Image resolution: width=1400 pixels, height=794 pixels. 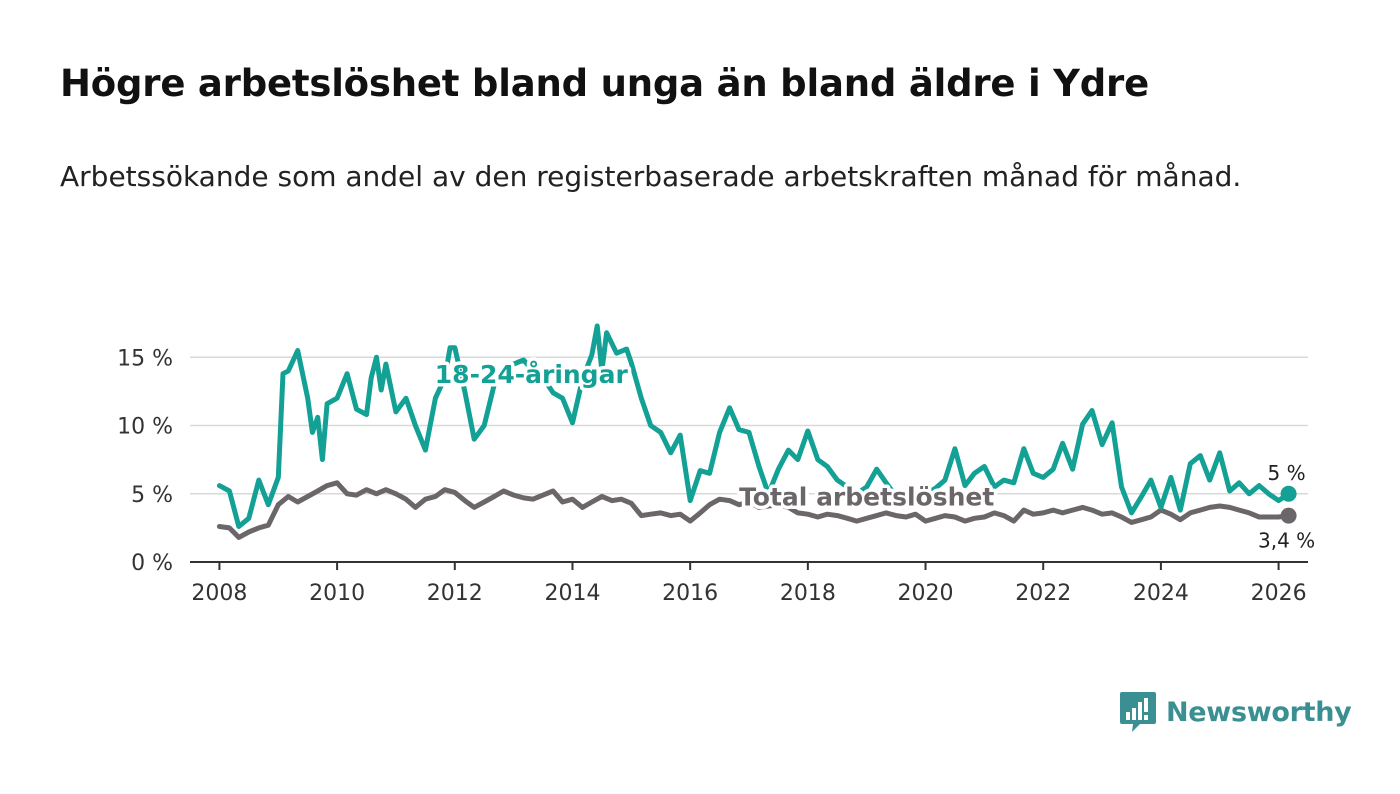 I want to click on x-tick-label: 2010, so click(x=337, y=593).